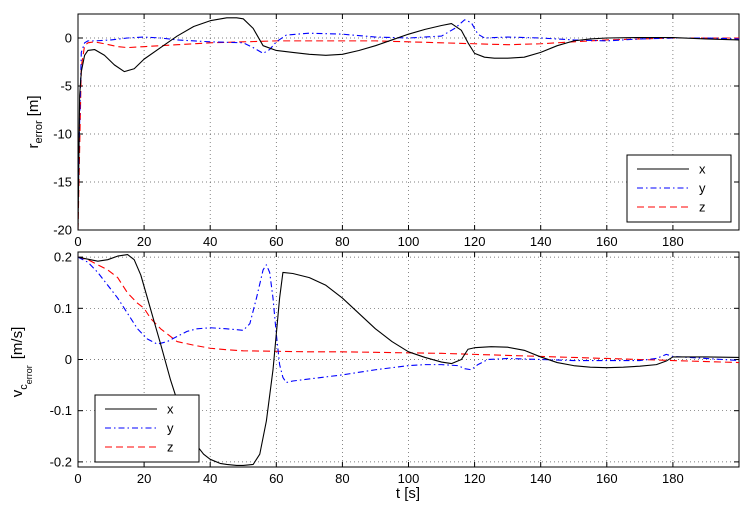  What do you see at coordinates (77, 241) in the screenshot?
I see `top-x-tick-label: 0` at bounding box center [77, 241].